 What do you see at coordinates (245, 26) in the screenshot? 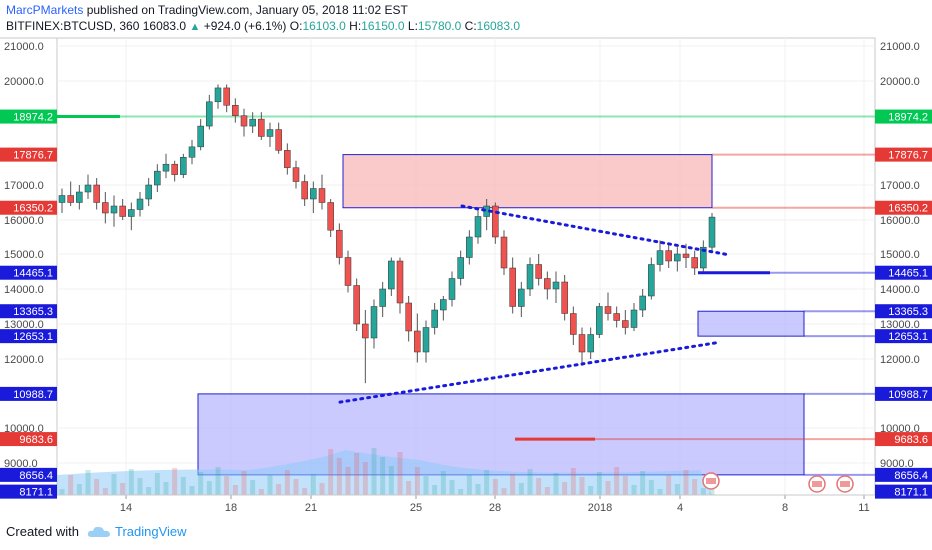
I see `price-change: +924.0 (+6.1%)` at bounding box center [245, 26].